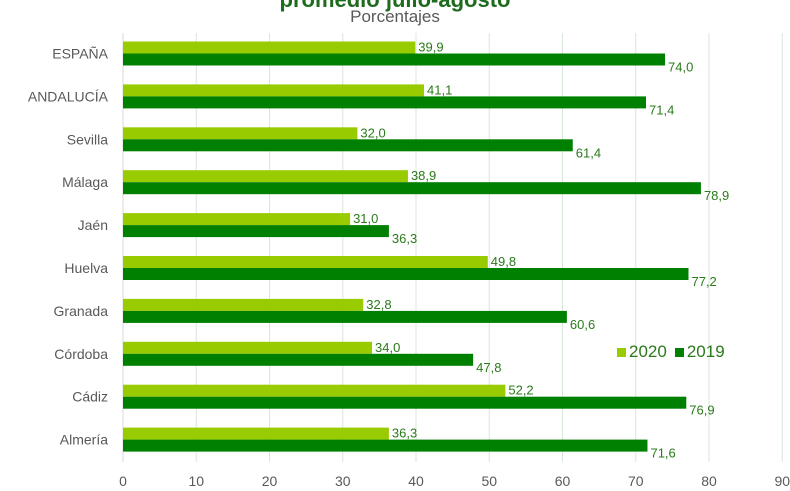 This screenshot has width=790, height=491. I want to click on x-tick-label: 80, so click(709, 481).